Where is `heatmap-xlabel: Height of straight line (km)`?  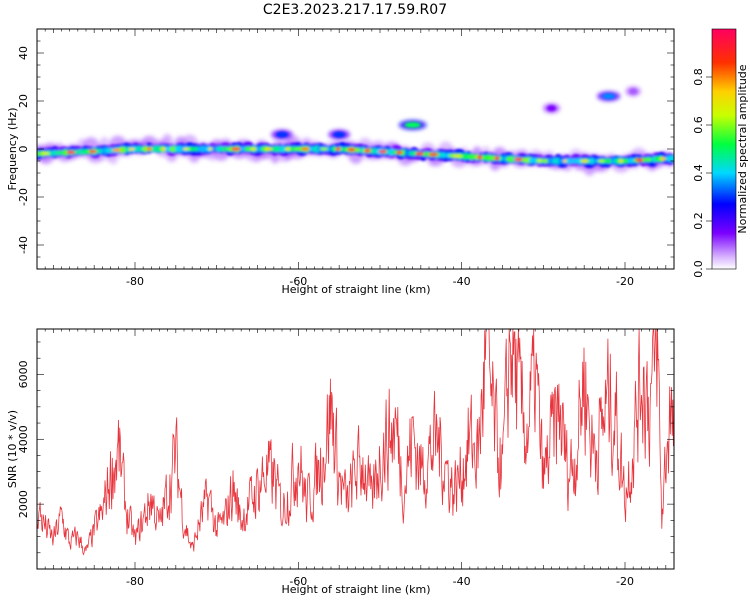 heatmap-xlabel: Height of straight line (km) is located at coordinates (355, 289).